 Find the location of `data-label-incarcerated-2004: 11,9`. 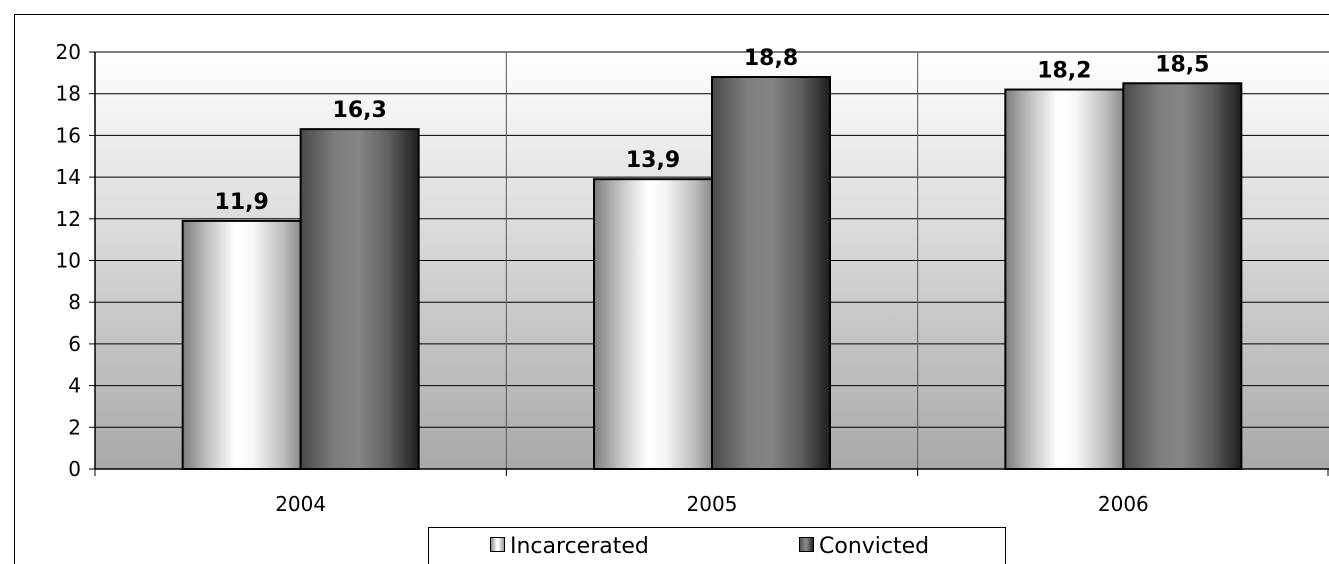

data-label-incarcerated-2004: 11,9 is located at coordinates (242, 202).